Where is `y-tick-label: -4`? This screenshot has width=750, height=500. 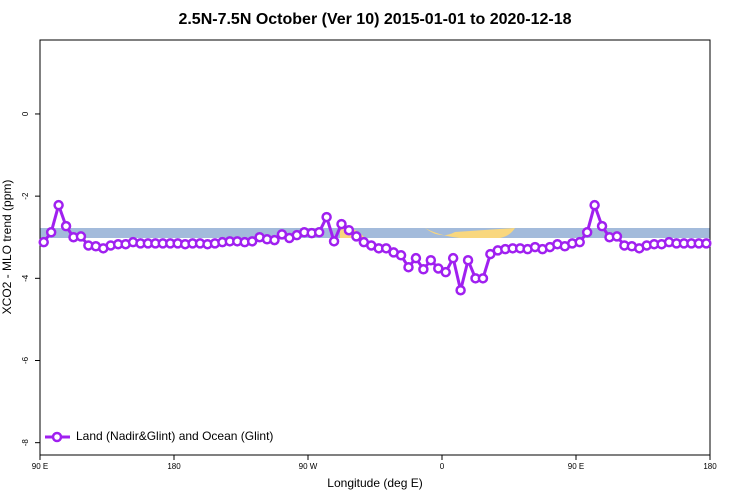 y-tick-label: -4 is located at coordinates (25, 278).